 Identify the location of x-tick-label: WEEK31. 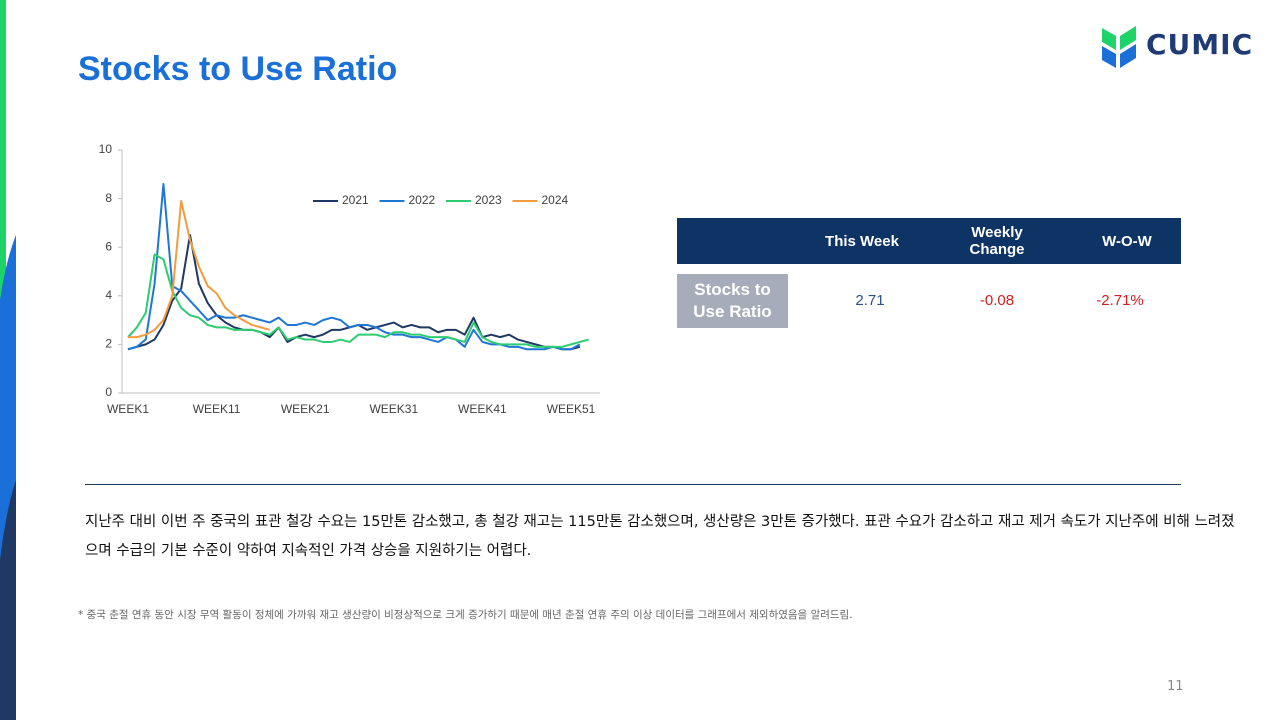
(393, 409).